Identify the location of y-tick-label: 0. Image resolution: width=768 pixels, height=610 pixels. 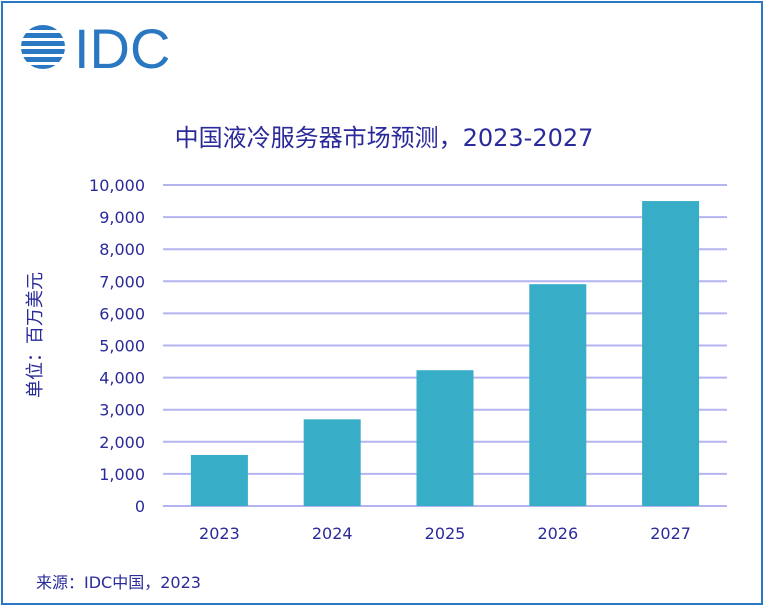
(140, 506).